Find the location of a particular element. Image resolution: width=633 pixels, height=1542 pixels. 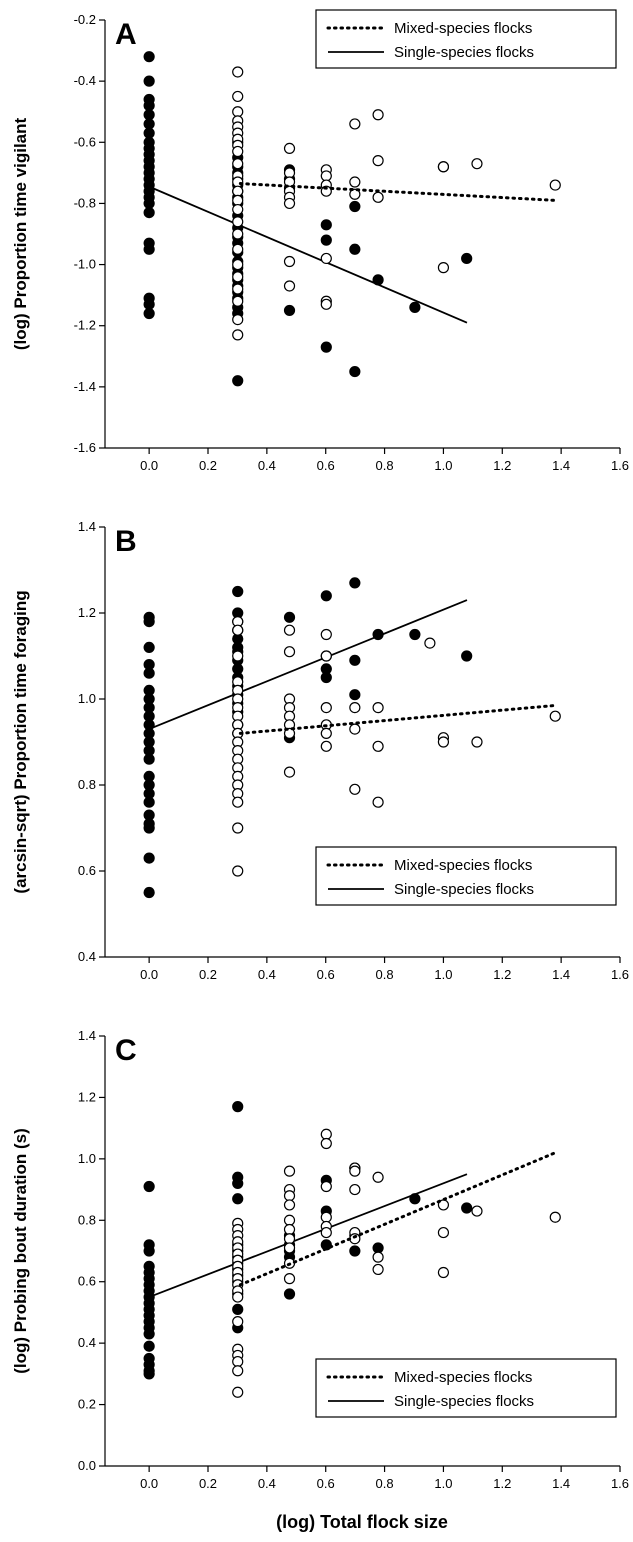

y-tick-label: 0.6 is located at coordinates (87, 1281).